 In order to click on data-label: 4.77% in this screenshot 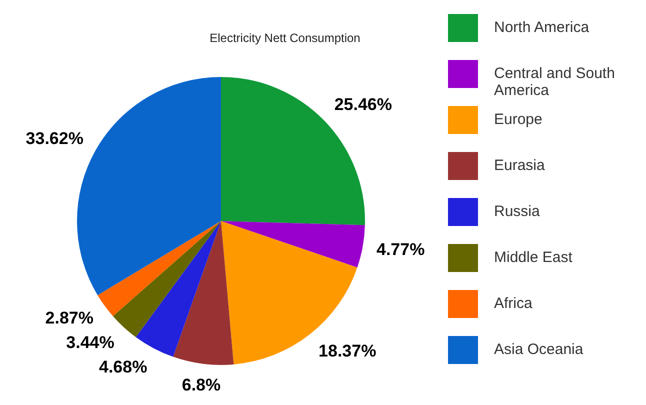, I will do `click(400, 250)`.